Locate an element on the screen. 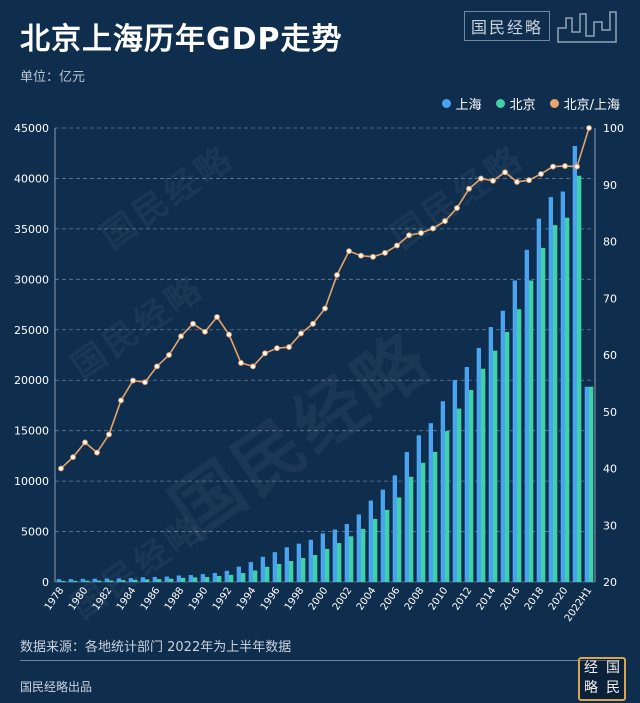 The width and height of the screenshot is (640, 703). x-tick-label: 1984 is located at coordinates (127, 598).